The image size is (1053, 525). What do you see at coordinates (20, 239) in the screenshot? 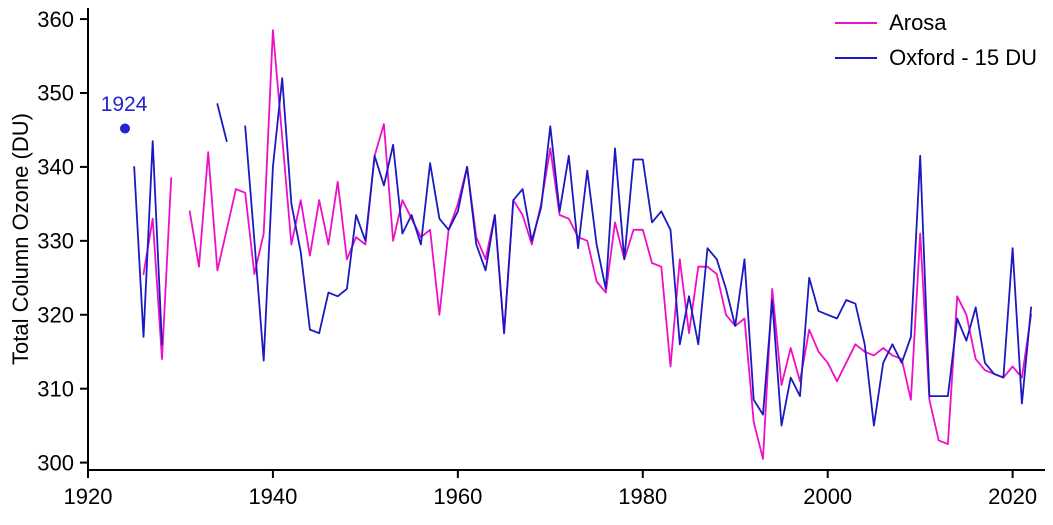
I see `y-axis-label: Total Column Ozone (DU)` at bounding box center [20, 239].